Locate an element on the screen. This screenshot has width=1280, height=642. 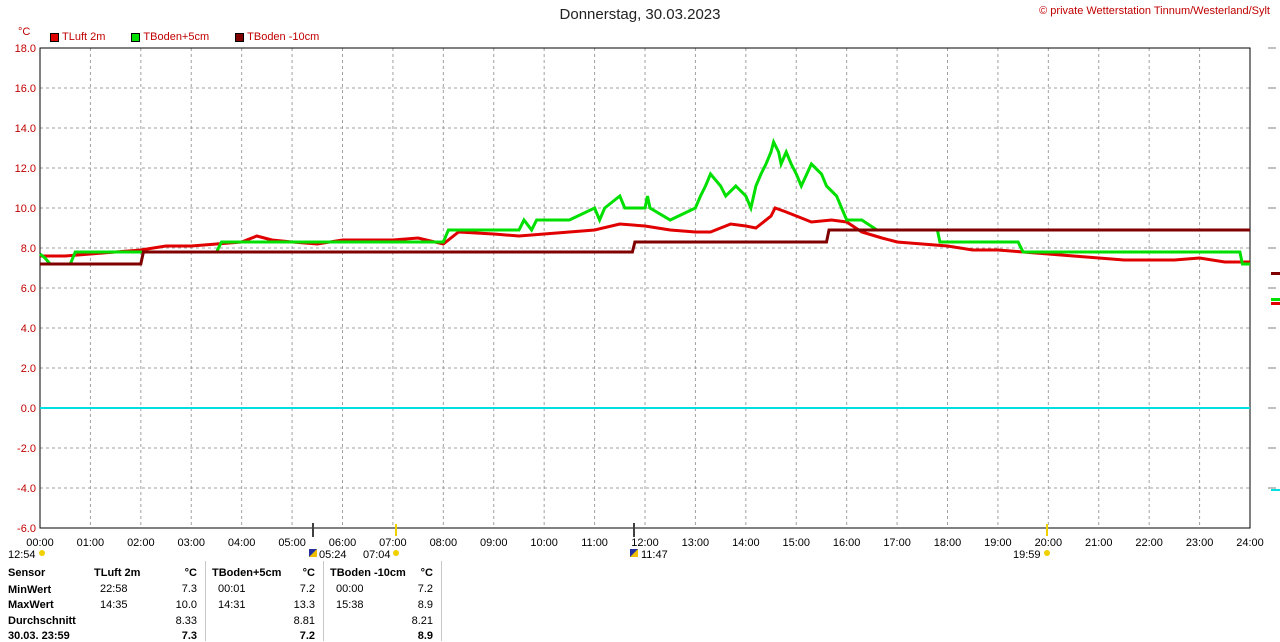
x-tick-label: 23:00 is located at coordinates (1200, 543).